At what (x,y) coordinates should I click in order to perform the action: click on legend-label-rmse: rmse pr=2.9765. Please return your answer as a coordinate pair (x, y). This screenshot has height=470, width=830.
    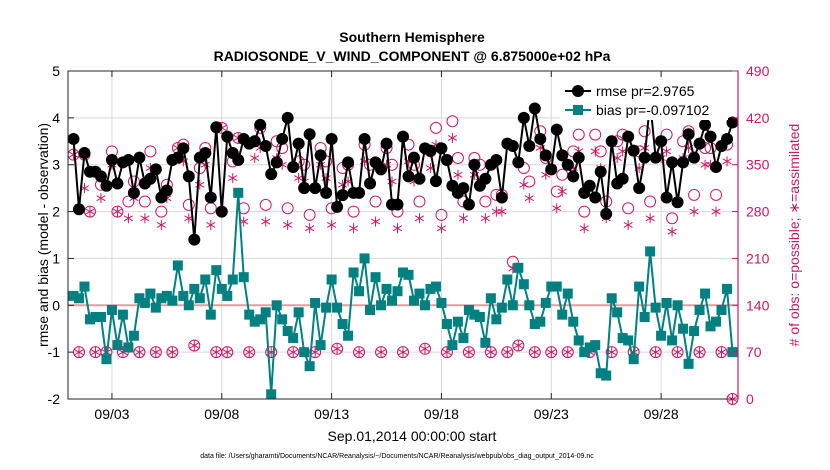
    Looking at the image, I should click on (645, 91).